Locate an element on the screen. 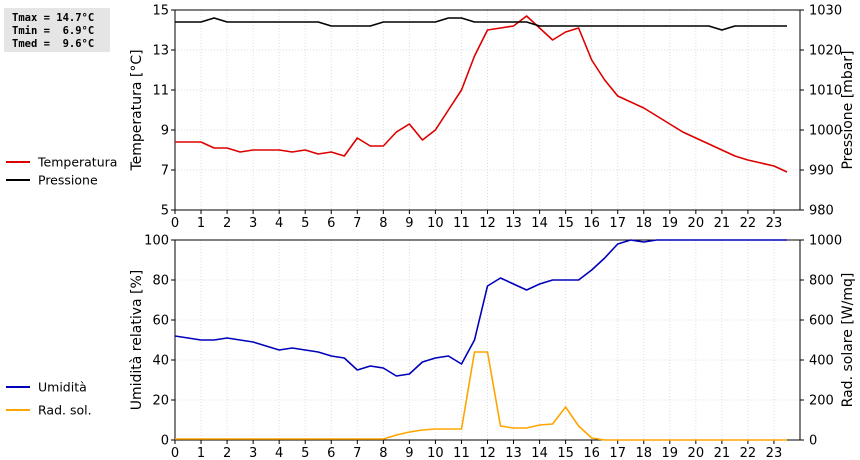  chart1-ylabel: Temperatura [°C] is located at coordinates (137, 110).